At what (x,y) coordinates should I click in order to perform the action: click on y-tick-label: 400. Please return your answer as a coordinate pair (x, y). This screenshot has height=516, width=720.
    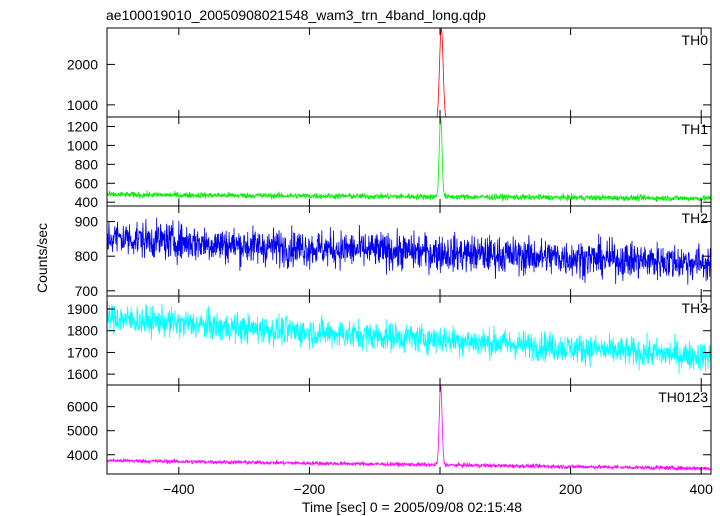
    Looking at the image, I should click on (87, 202).